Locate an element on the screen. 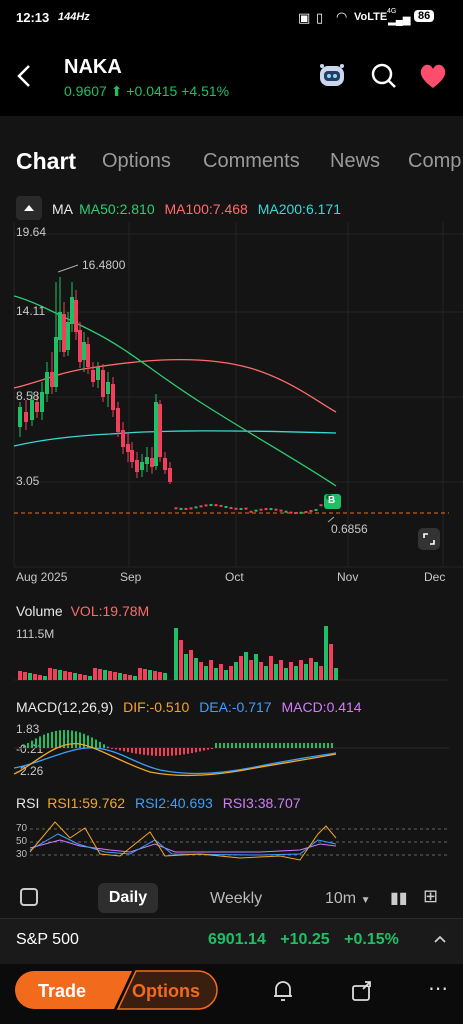  period-daily: Daily is located at coordinates (128, 898).